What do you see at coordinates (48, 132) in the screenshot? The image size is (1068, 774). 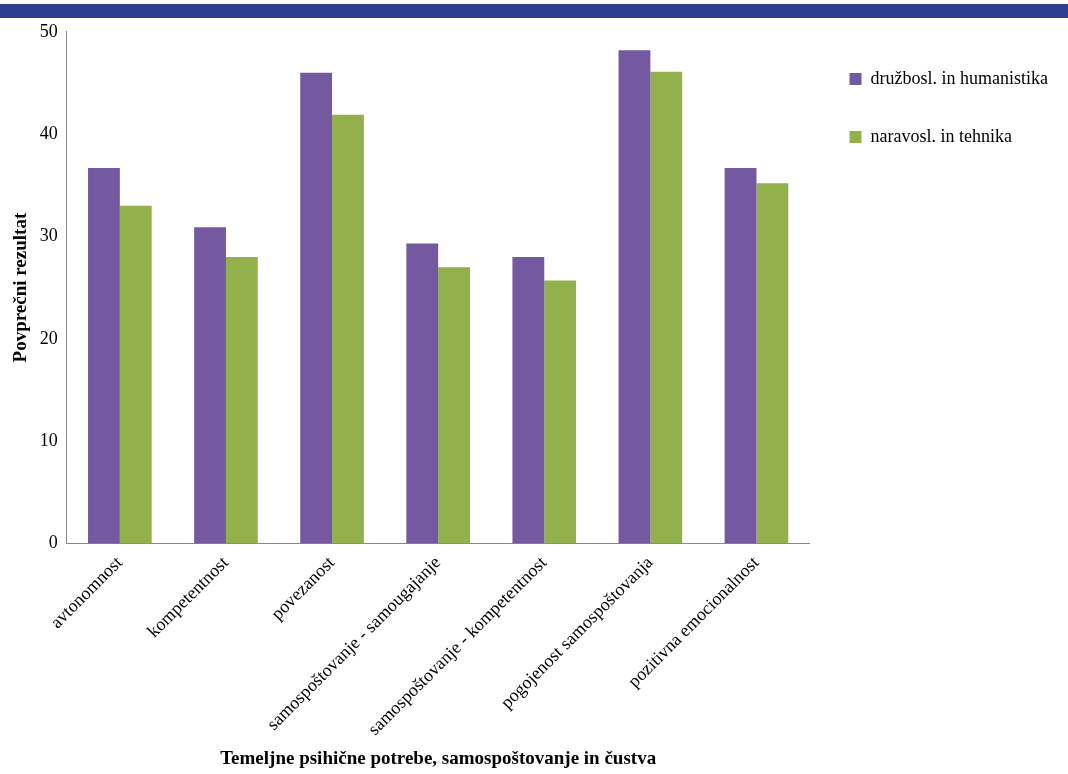 I see `y-tick-label: 40` at bounding box center [48, 132].